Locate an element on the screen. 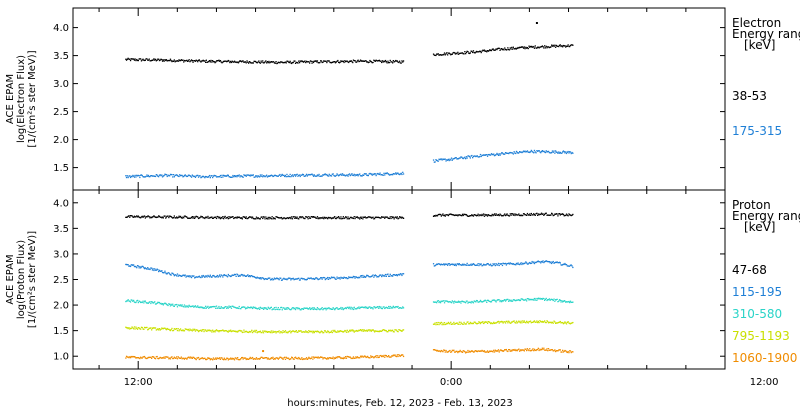 This screenshot has height=410, width=800. electron-ytick-label: 2.0 is located at coordinates (61, 140).